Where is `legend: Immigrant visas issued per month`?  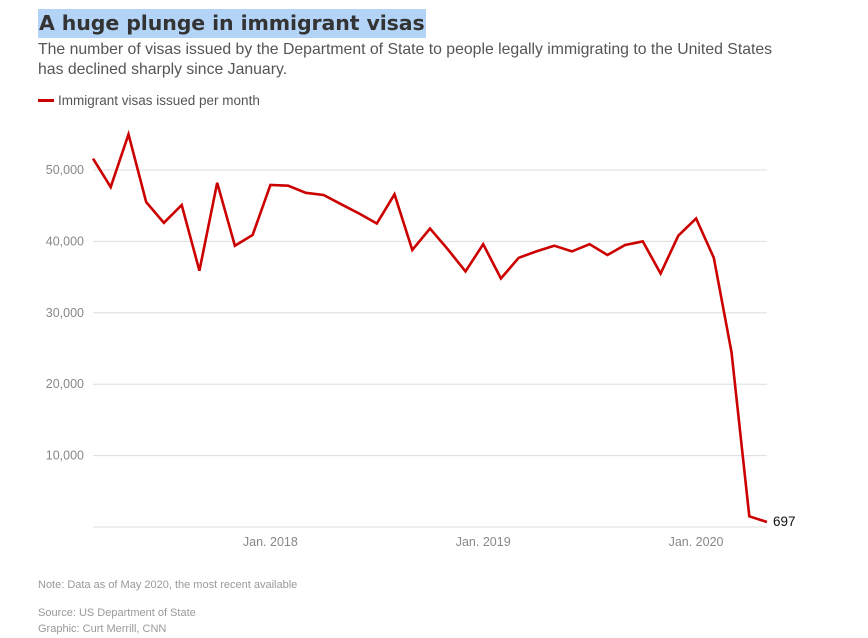
legend: Immigrant visas issued per month is located at coordinates (149, 100).